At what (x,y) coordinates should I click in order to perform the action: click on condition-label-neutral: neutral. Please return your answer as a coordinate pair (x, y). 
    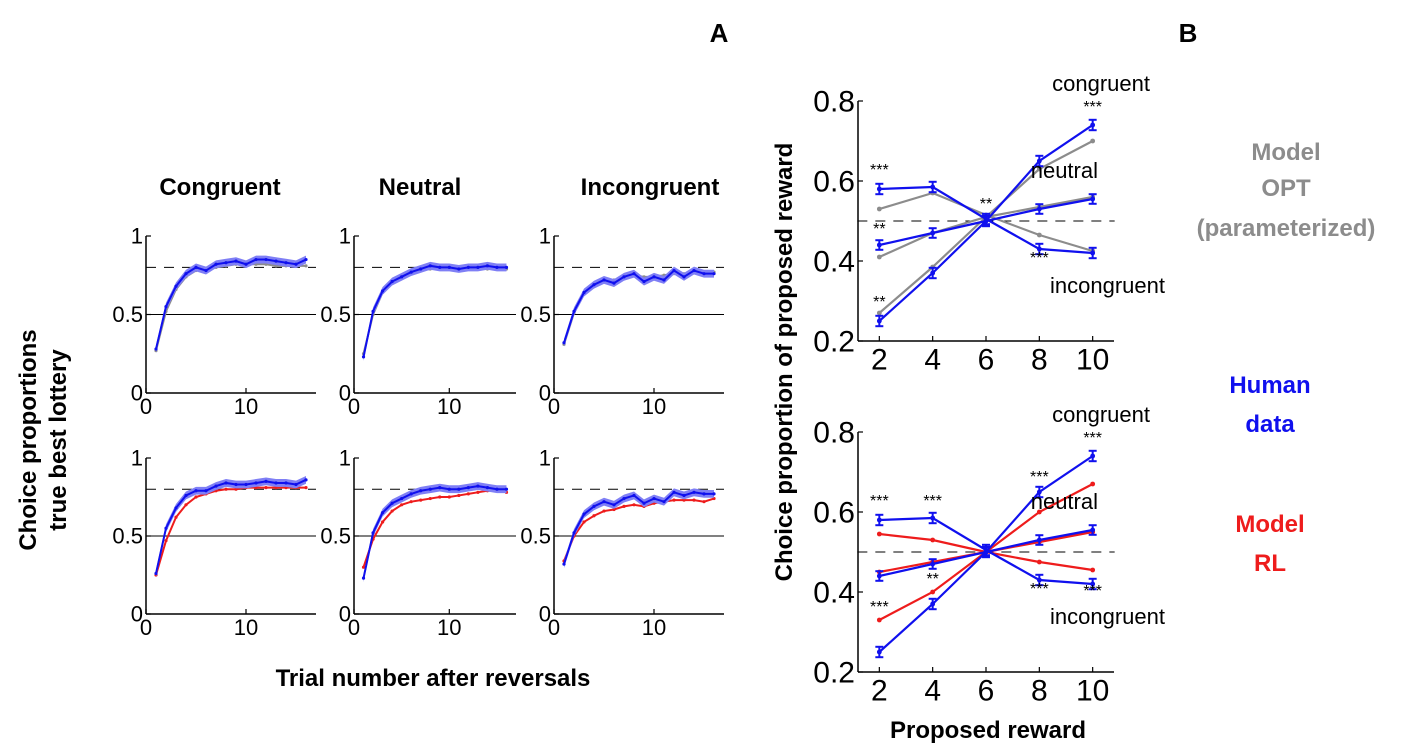
    Looking at the image, I should click on (1064, 501).